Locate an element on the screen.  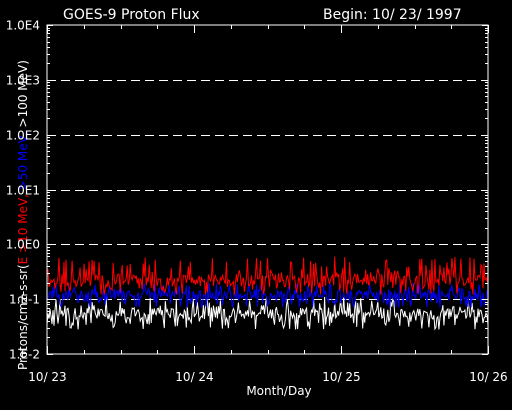
y-tick-labels: 1.0E4 1.0E3 1.0E2 1.0E1 1.0E0 1.E-1 1.E-2 is located at coordinates (23, 190).